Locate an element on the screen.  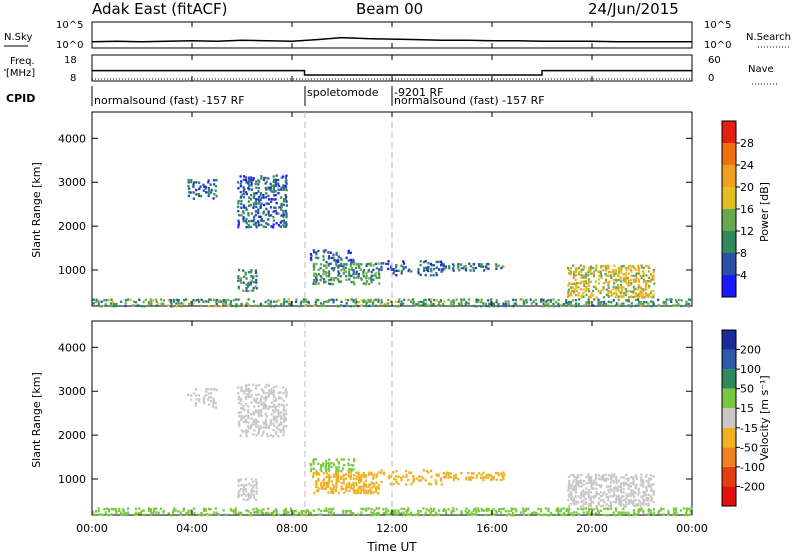
nsky-tick-low: 10^0 is located at coordinates (69, 45).